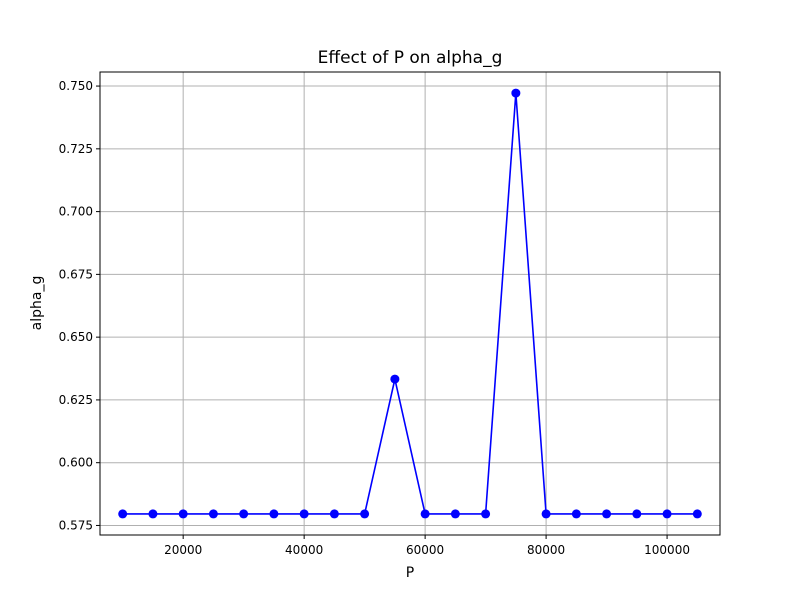 This screenshot has width=800, height=600. I want to click on x-tick-label: 100000, so click(667, 550).